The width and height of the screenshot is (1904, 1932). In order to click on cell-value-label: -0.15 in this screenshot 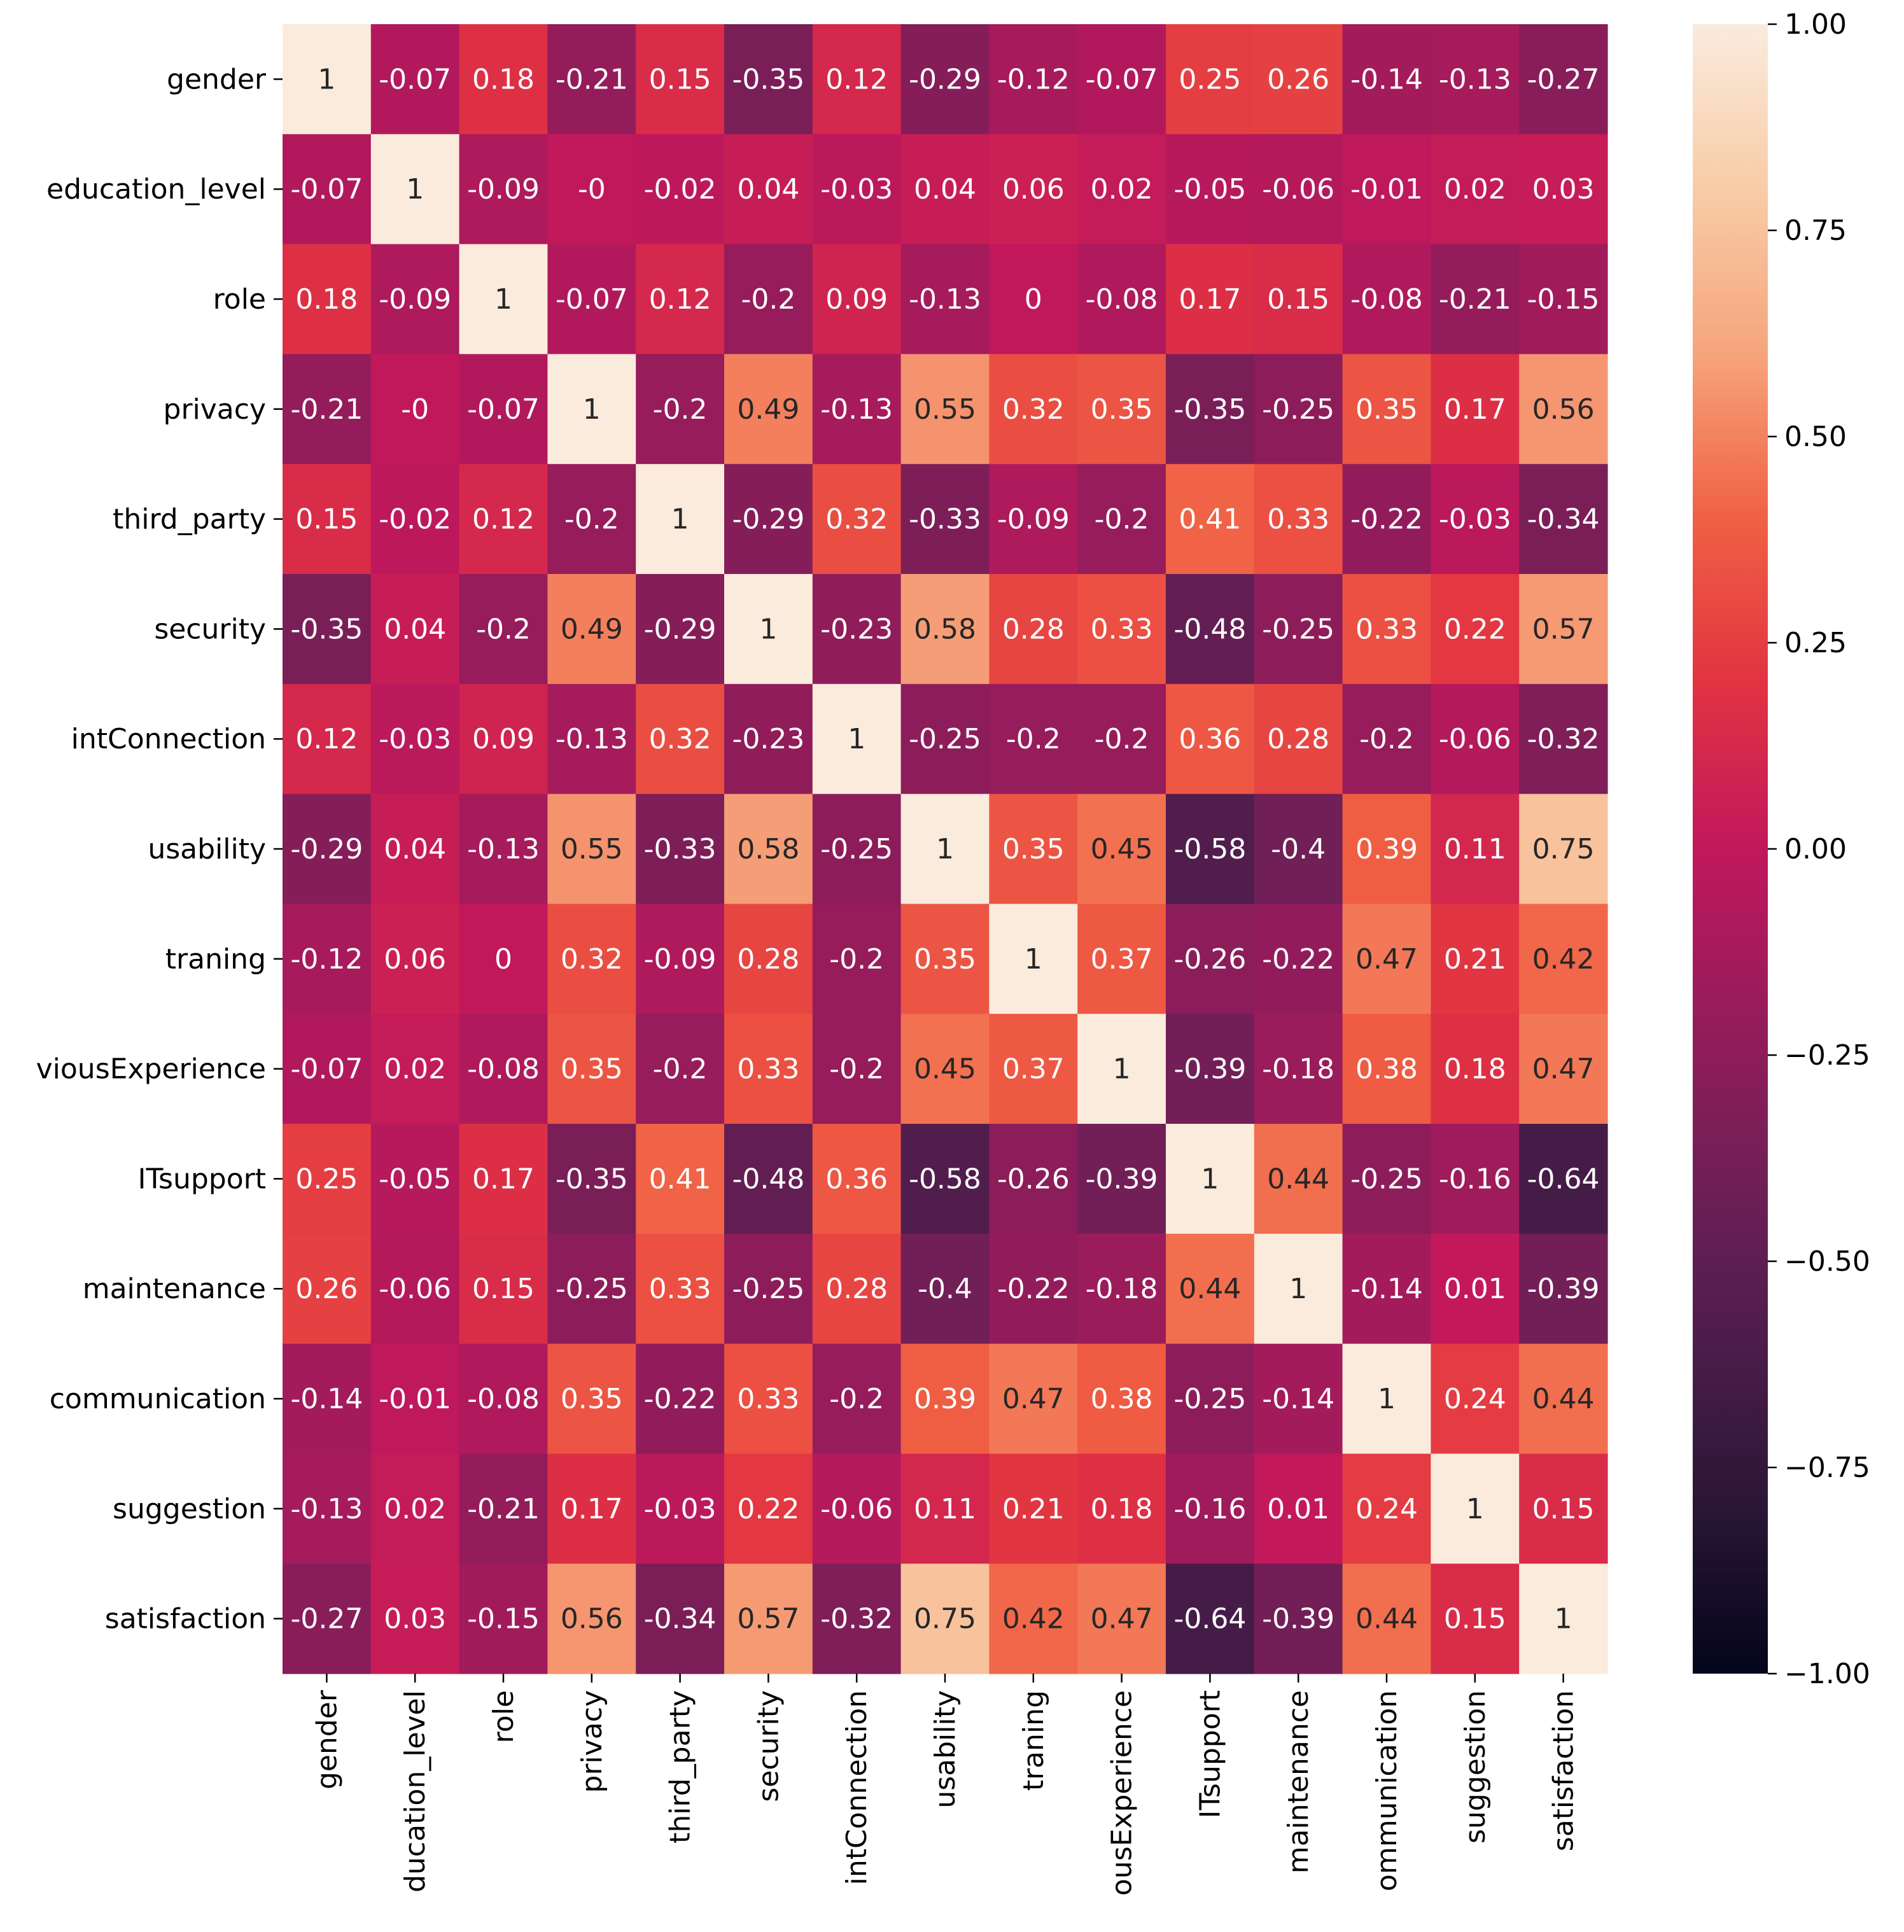, I will do `click(503, 1619)`.